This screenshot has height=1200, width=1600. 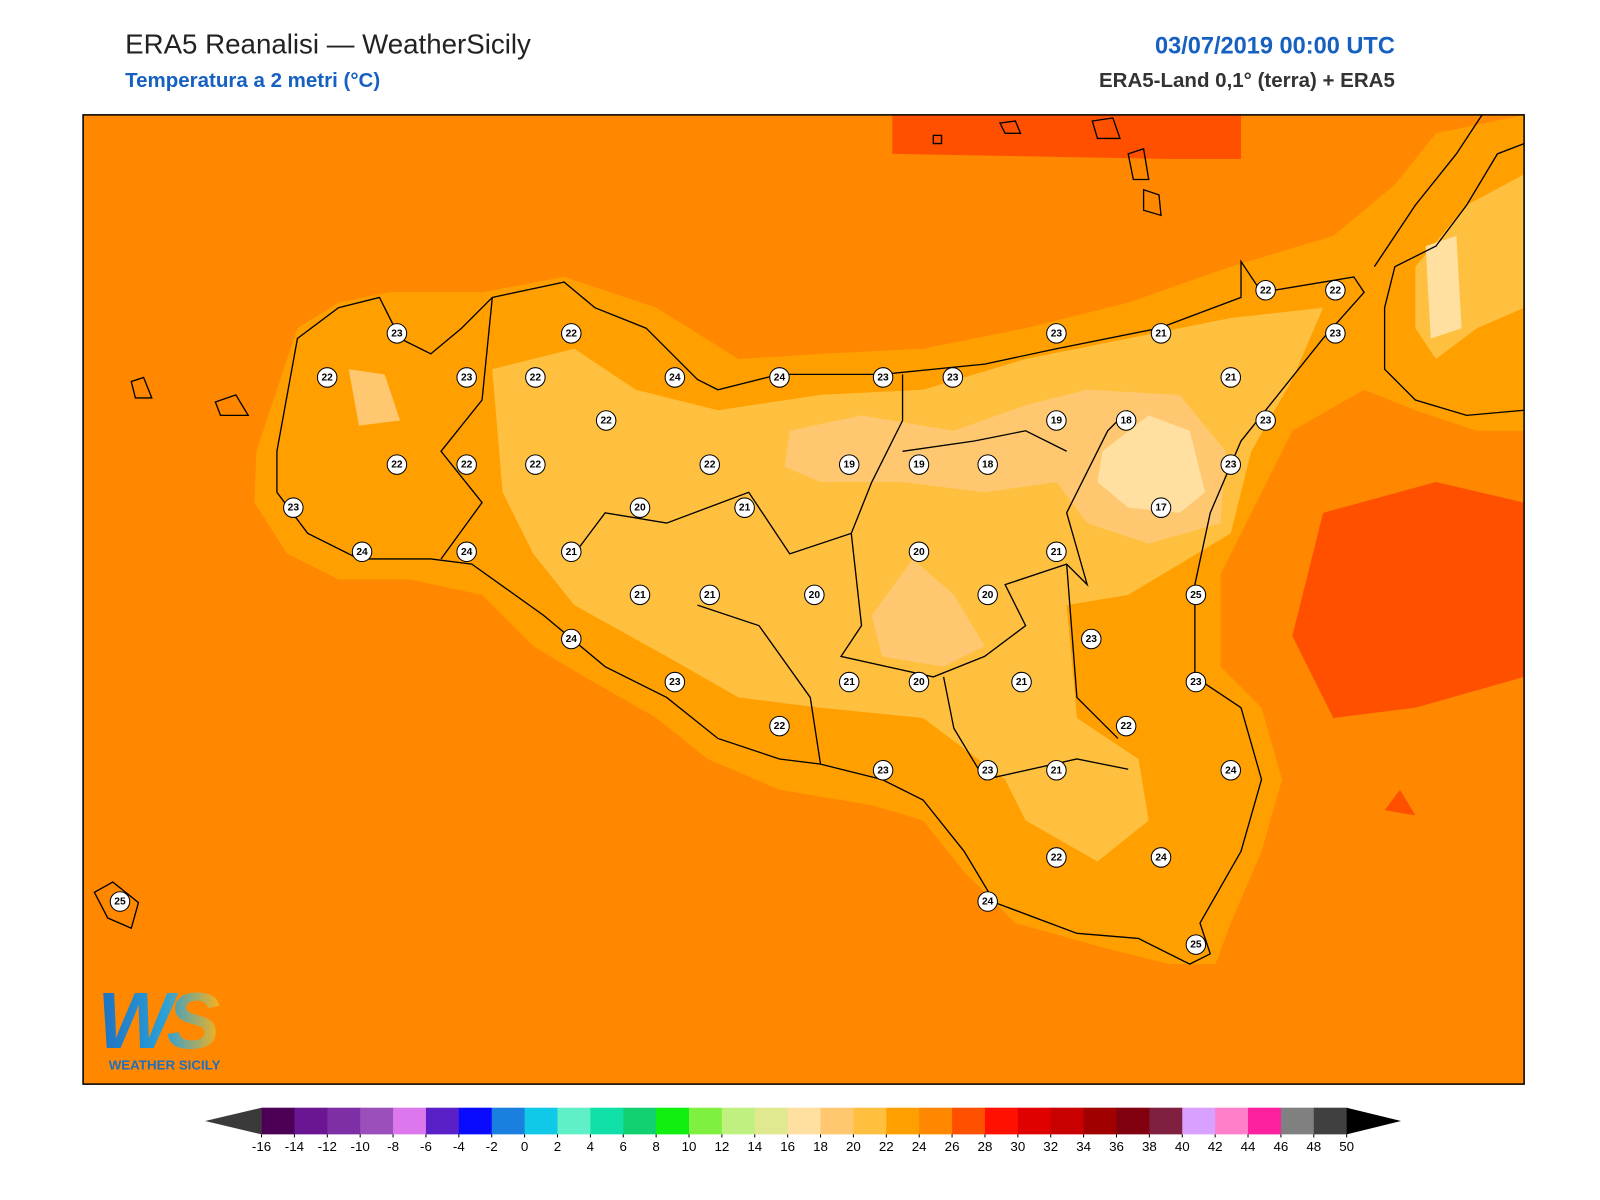 What do you see at coordinates (623, 1146) in the screenshot?
I see `colorbar-tick-label: 6` at bounding box center [623, 1146].